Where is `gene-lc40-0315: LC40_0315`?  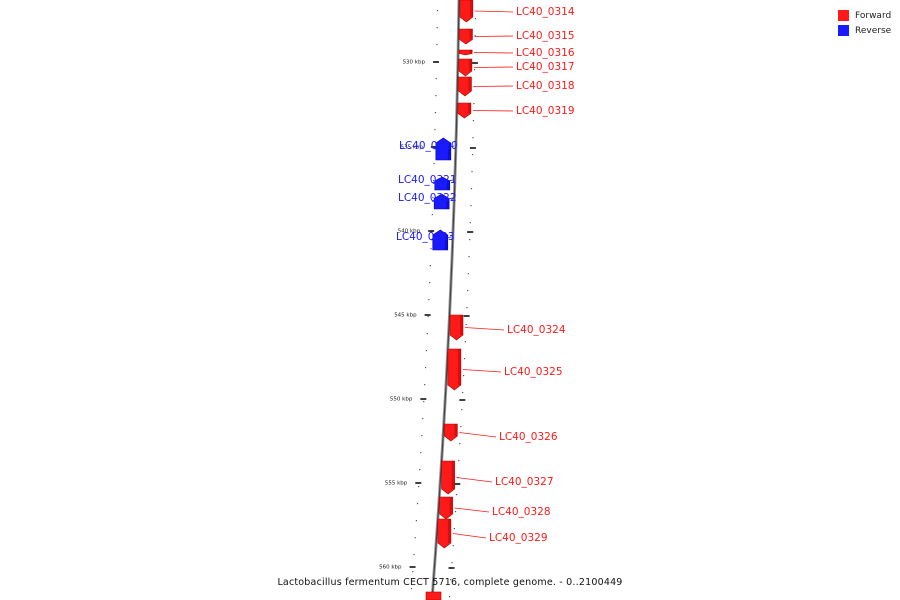
gene-lc40-0315: LC40_0315 is located at coordinates (517, 36).